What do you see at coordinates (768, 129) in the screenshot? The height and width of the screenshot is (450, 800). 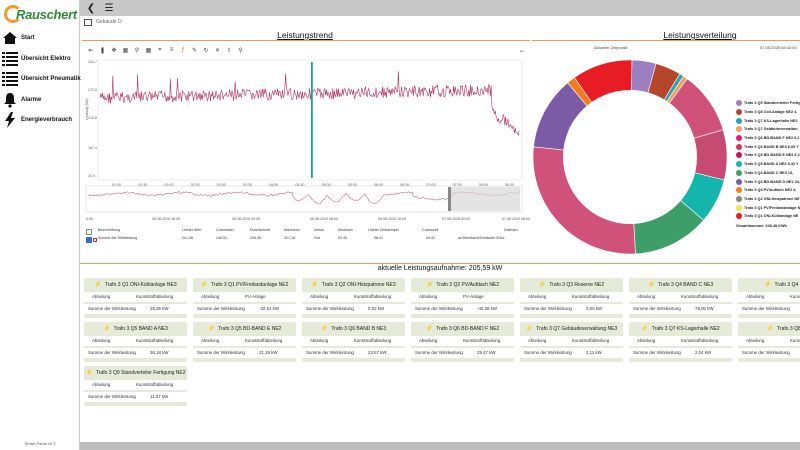 I see `donut-legend-item: Trafo 3 Q7 Gebäudeverwaltun` at bounding box center [768, 129].